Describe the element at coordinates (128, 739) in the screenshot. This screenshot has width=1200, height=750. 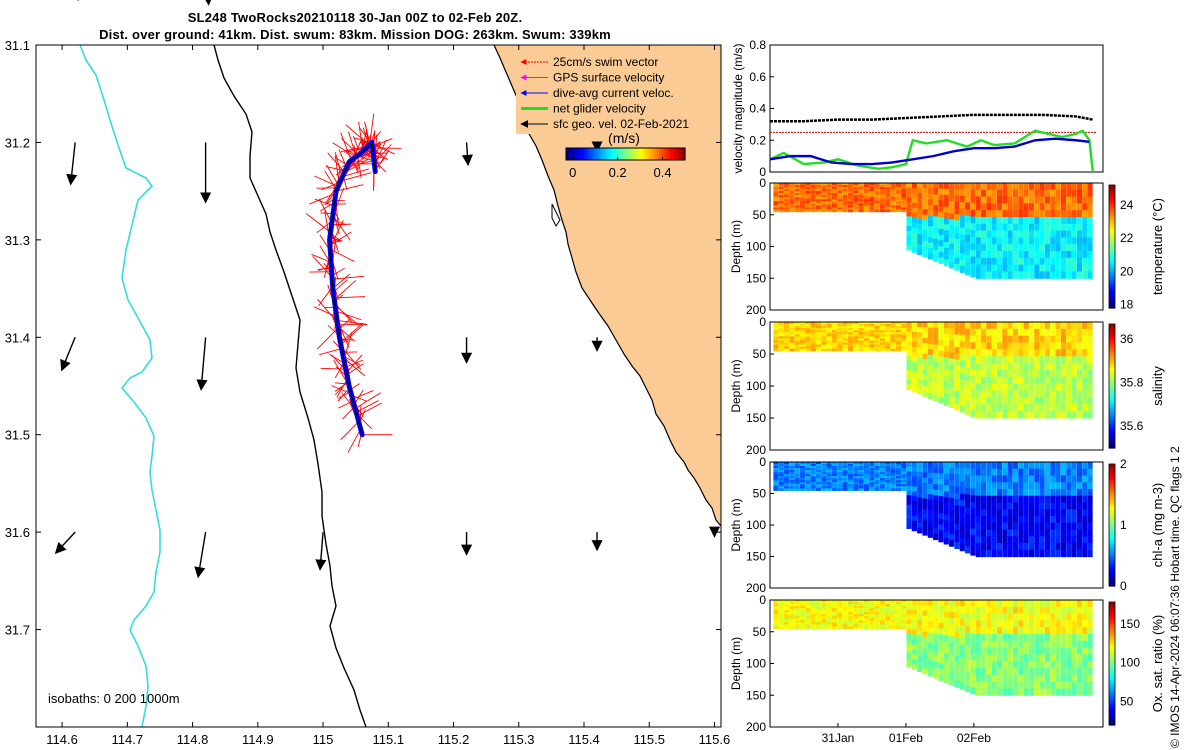
I see `map-xtick-label: 114.7` at that location.